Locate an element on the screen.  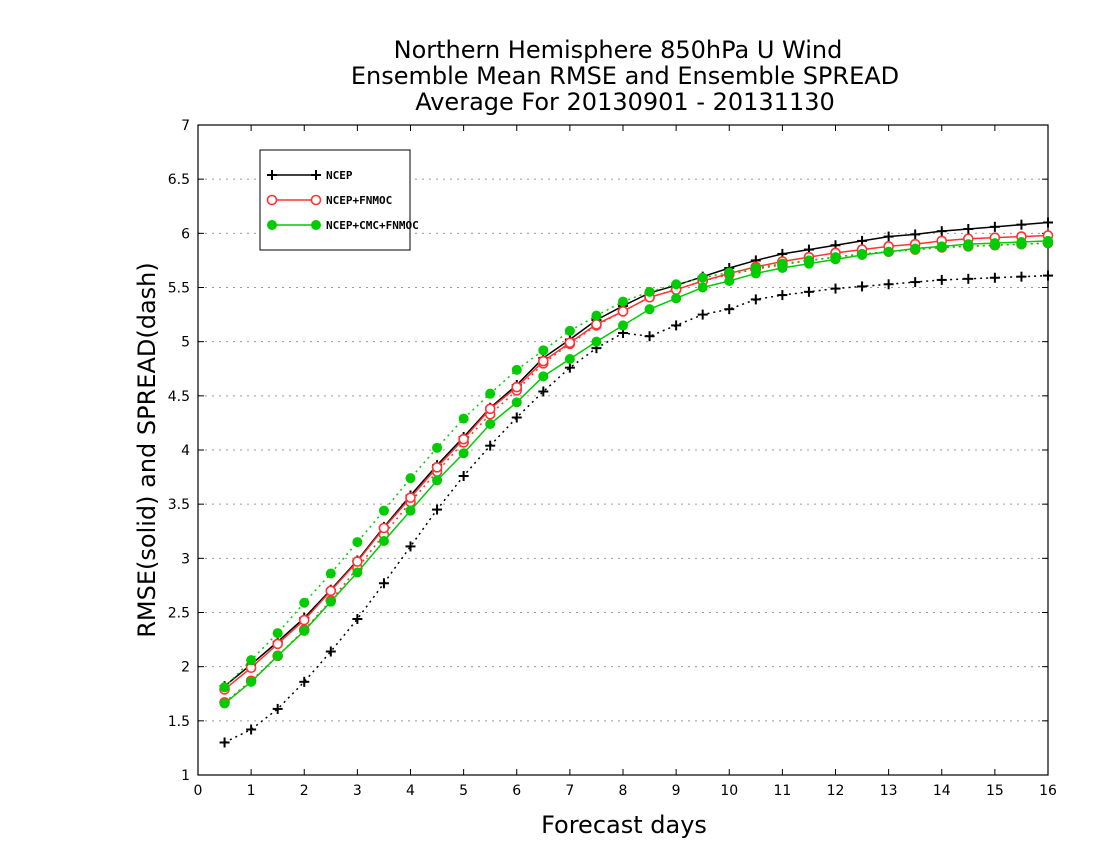
x-tick-label-13: 13 is located at coordinates (889, 791).